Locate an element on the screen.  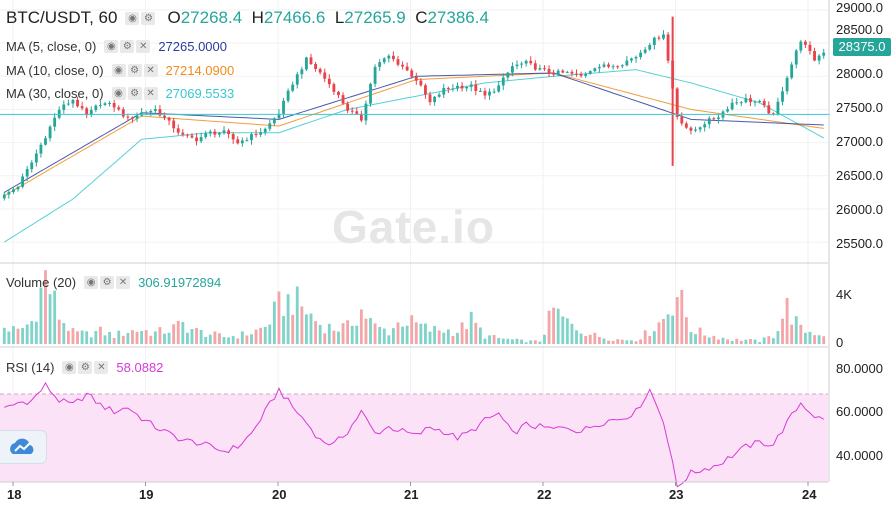
time-tick: 24 is located at coordinates (809, 494).